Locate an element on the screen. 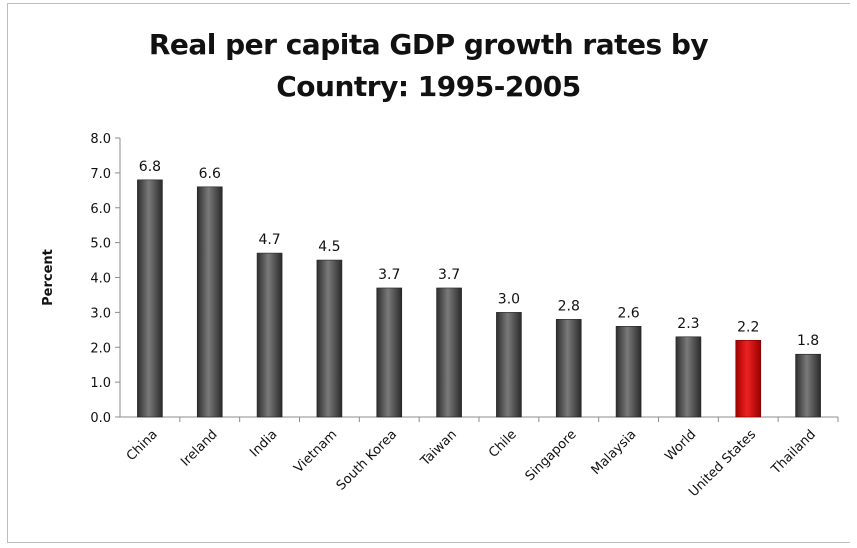 This screenshot has height=548, width=857. category-label: Vietnam is located at coordinates (315, 451).